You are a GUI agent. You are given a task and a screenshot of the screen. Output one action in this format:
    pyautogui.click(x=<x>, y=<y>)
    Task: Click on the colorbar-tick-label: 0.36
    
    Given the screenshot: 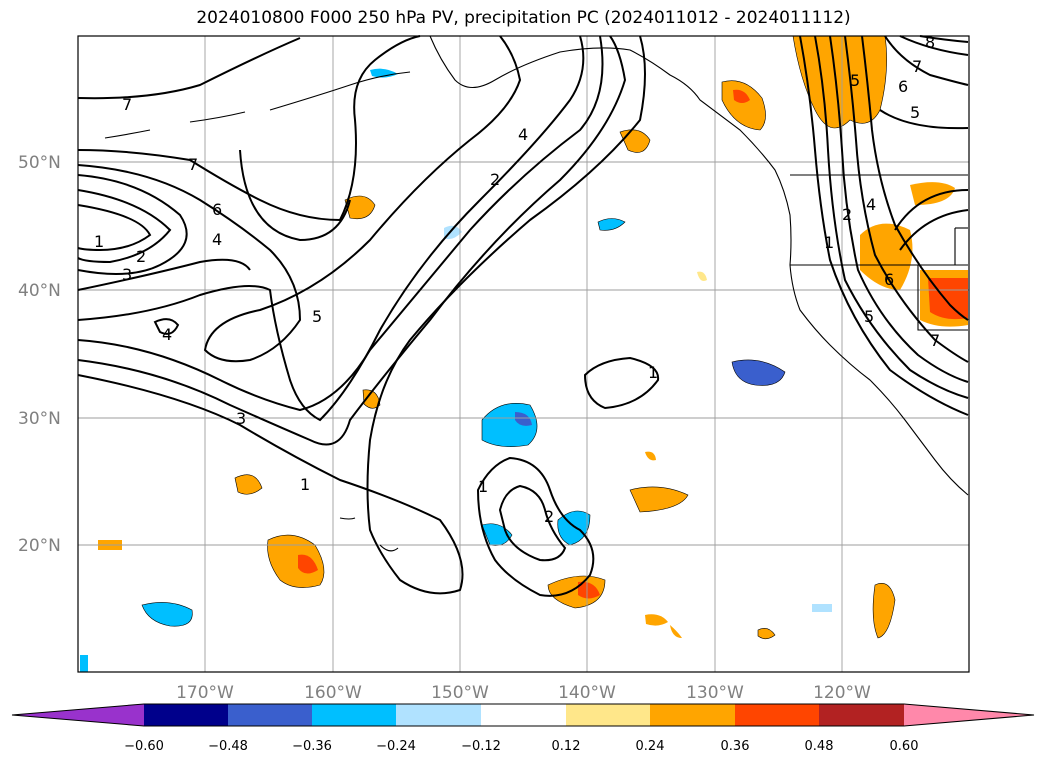 What is the action you would take?
    pyautogui.click(x=735, y=746)
    